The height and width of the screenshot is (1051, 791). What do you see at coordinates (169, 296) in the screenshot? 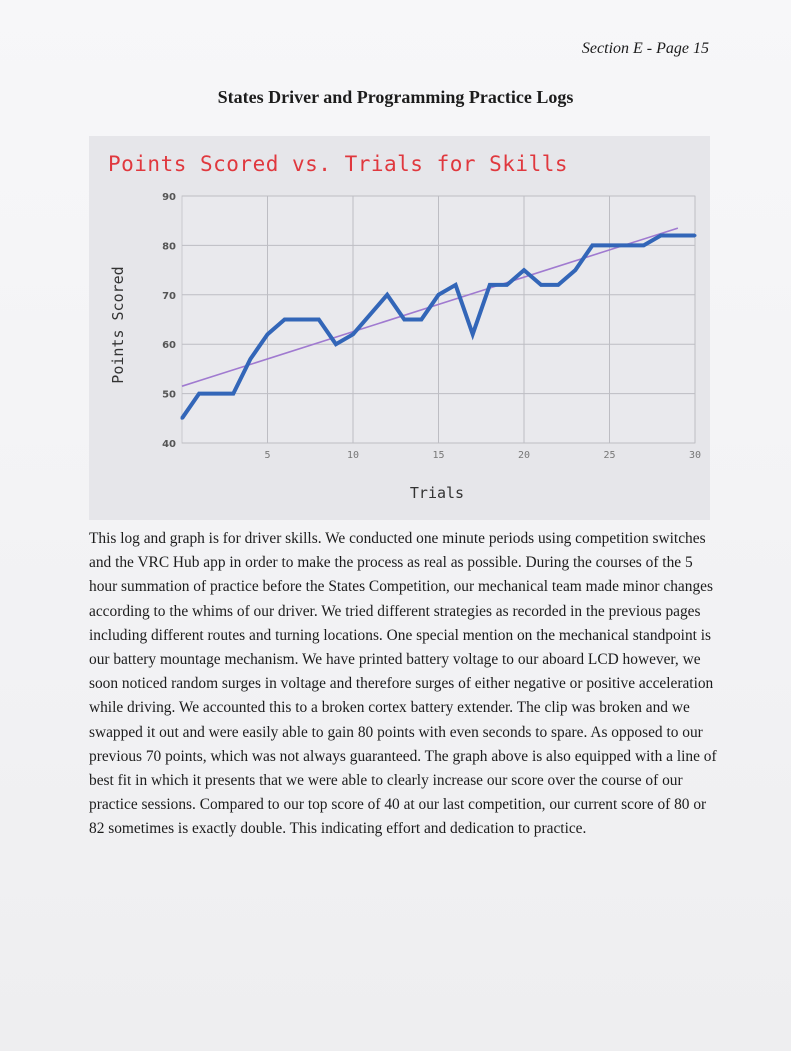
I see `y-tick-label: 70` at bounding box center [169, 296].